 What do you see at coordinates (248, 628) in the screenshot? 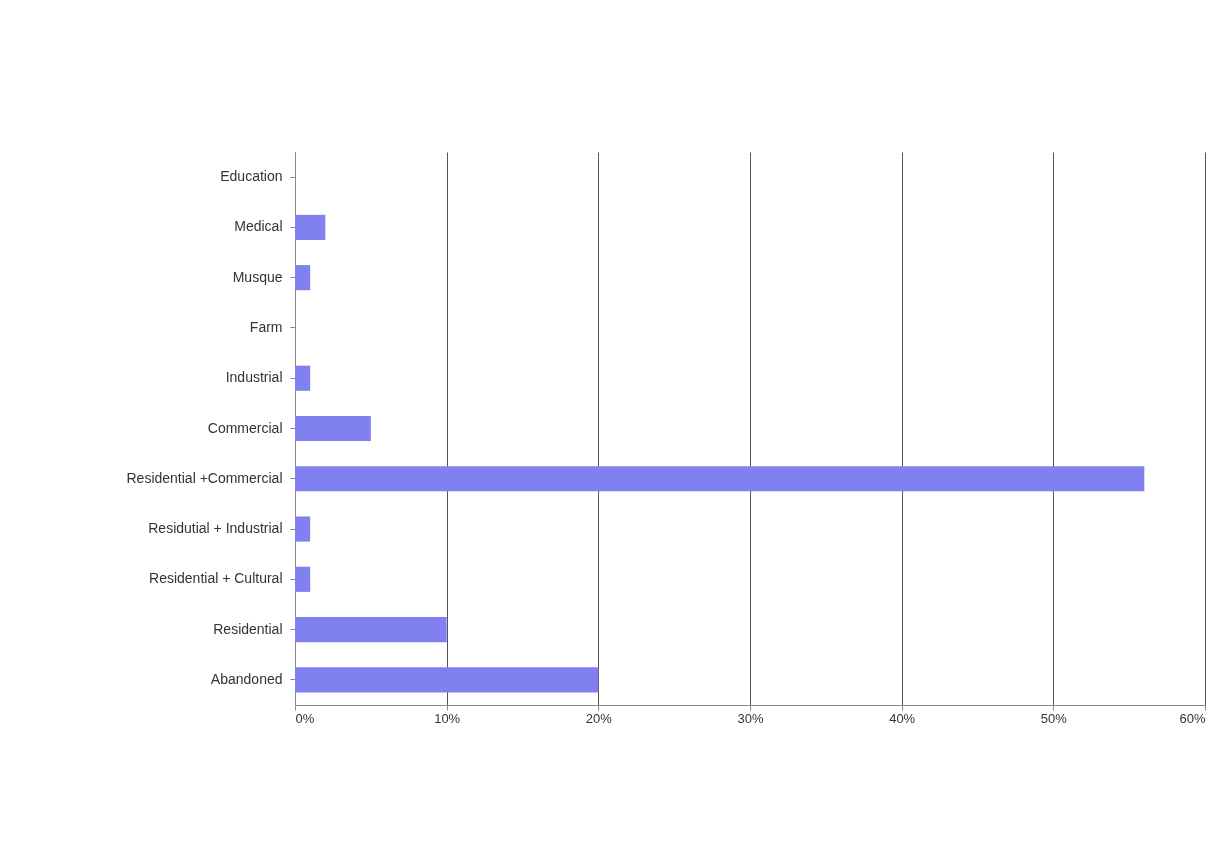
I see `y-tick-label: Residential` at bounding box center [248, 628].